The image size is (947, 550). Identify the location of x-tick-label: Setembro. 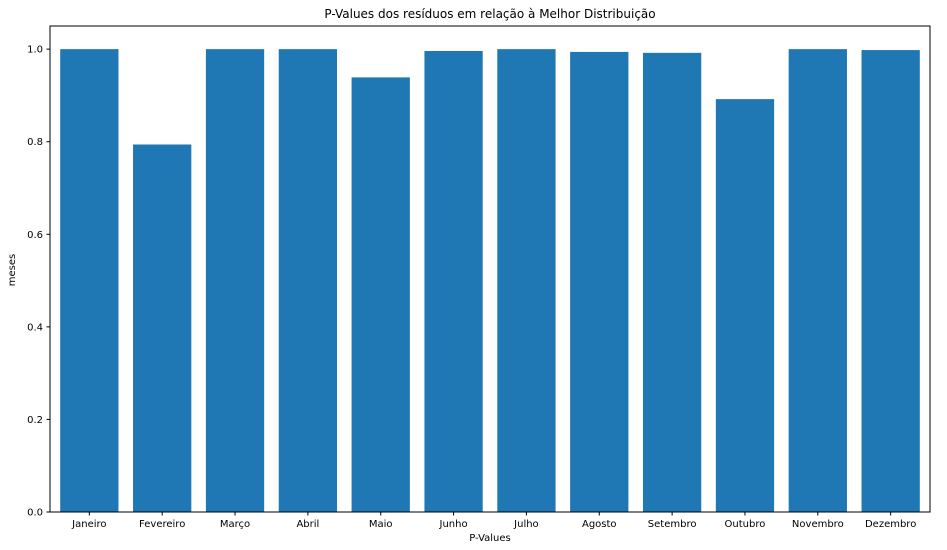
(672, 524).